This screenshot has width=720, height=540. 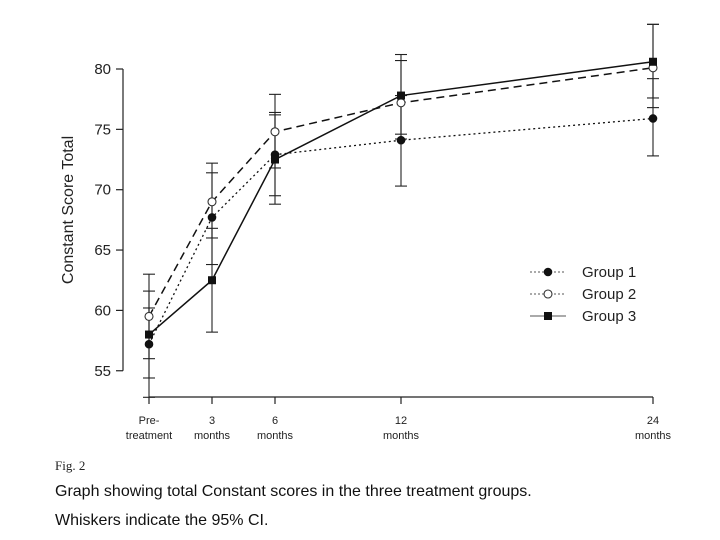 I want to click on legend-label-group-2: Group 2, so click(x=609, y=294).